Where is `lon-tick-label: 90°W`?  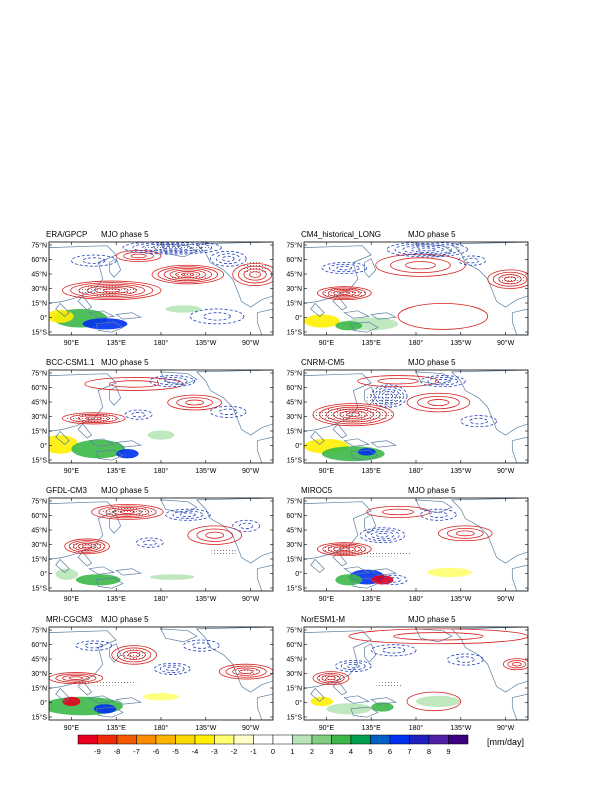
lon-tick-label: 90°W is located at coordinates (506, 471).